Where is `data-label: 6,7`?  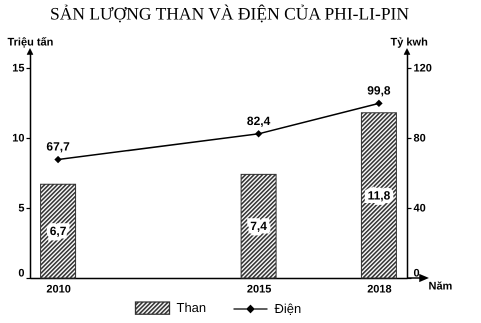 data-label: 6,7 is located at coordinates (58, 231).